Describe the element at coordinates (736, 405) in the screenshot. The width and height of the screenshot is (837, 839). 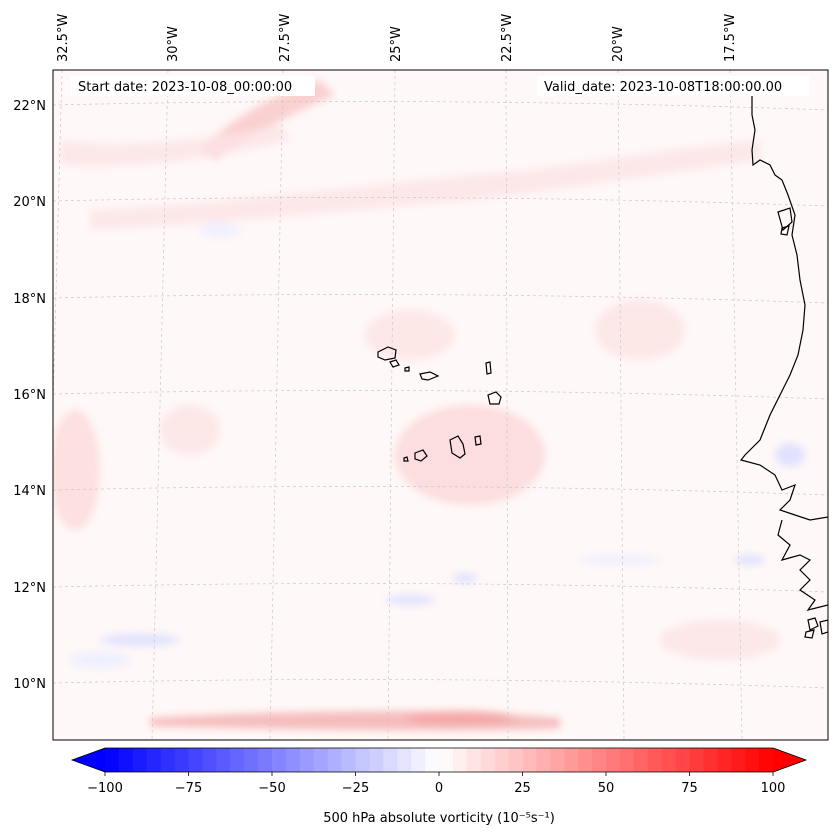
I see `lon-gridline-17.5w` at that location.